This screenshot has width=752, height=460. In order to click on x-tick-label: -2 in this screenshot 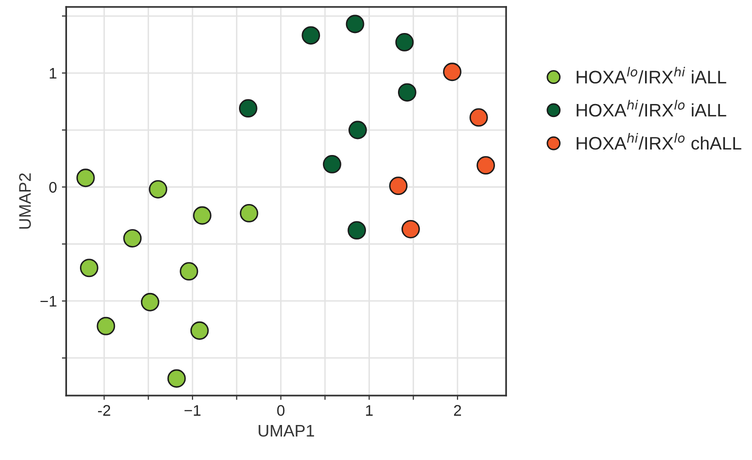, I will do `click(104, 410)`.